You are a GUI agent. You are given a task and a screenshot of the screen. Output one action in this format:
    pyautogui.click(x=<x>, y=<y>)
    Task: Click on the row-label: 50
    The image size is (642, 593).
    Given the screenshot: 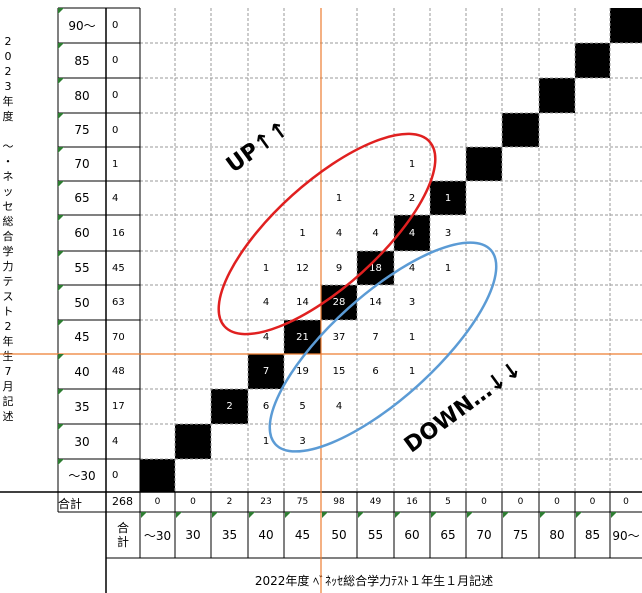 What is the action you would take?
    pyautogui.click(x=82, y=302)
    